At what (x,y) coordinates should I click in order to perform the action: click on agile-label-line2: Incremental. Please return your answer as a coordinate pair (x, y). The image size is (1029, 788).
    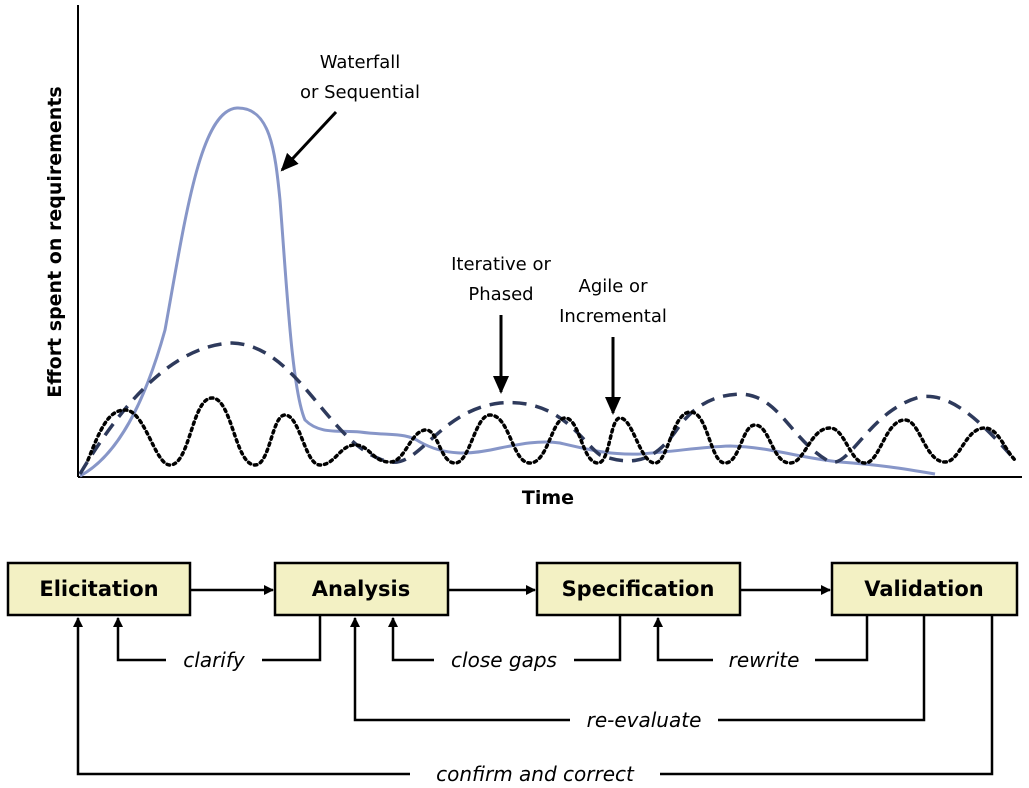
    Looking at the image, I should click on (613, 316).